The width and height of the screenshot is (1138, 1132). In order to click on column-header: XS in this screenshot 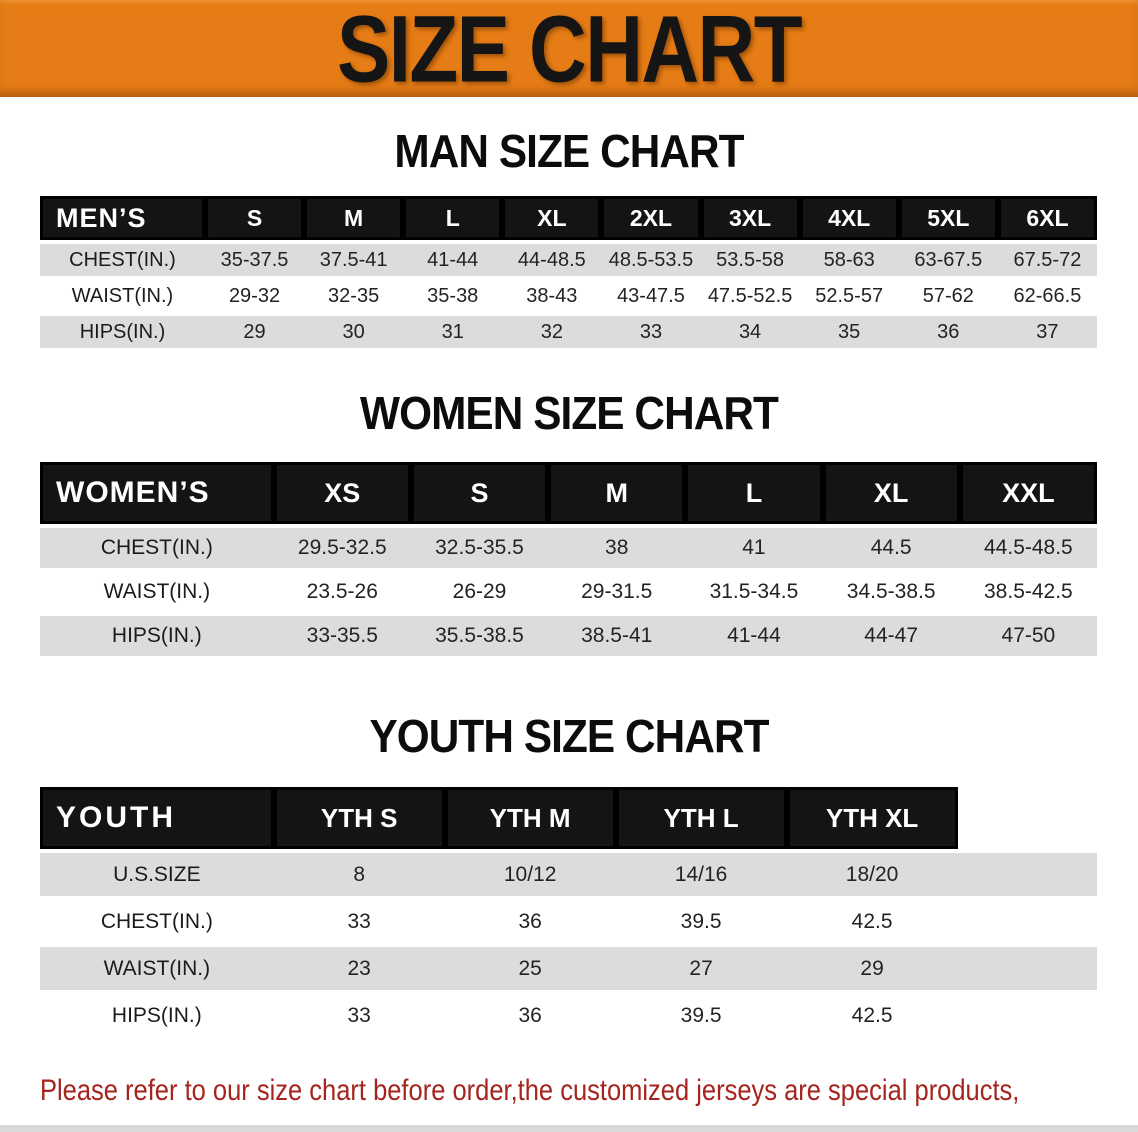, I will do `click(342, 493)`.